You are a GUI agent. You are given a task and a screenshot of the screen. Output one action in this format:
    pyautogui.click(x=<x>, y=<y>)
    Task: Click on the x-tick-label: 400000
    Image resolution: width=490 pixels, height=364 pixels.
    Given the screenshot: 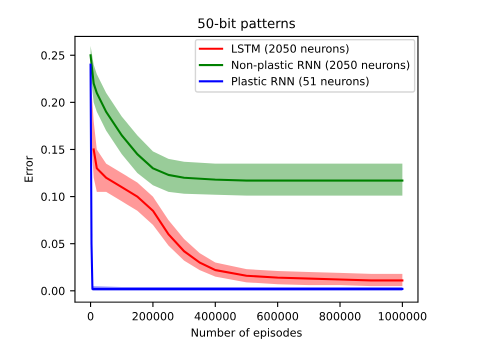 What is the action you would take?
    pyautogui.click(x=215, y=316)
    